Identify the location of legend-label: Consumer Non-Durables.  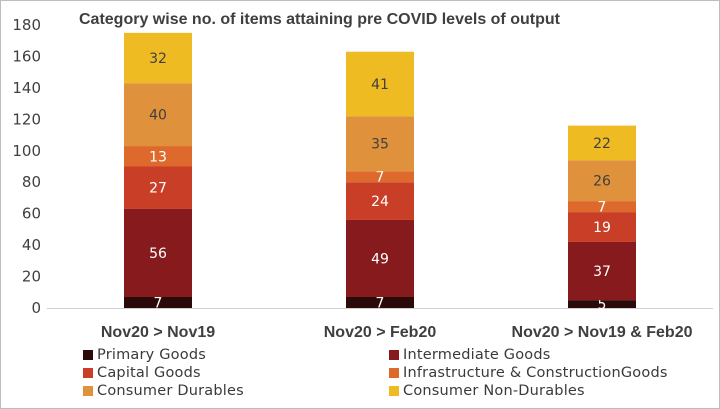
(494, 391).